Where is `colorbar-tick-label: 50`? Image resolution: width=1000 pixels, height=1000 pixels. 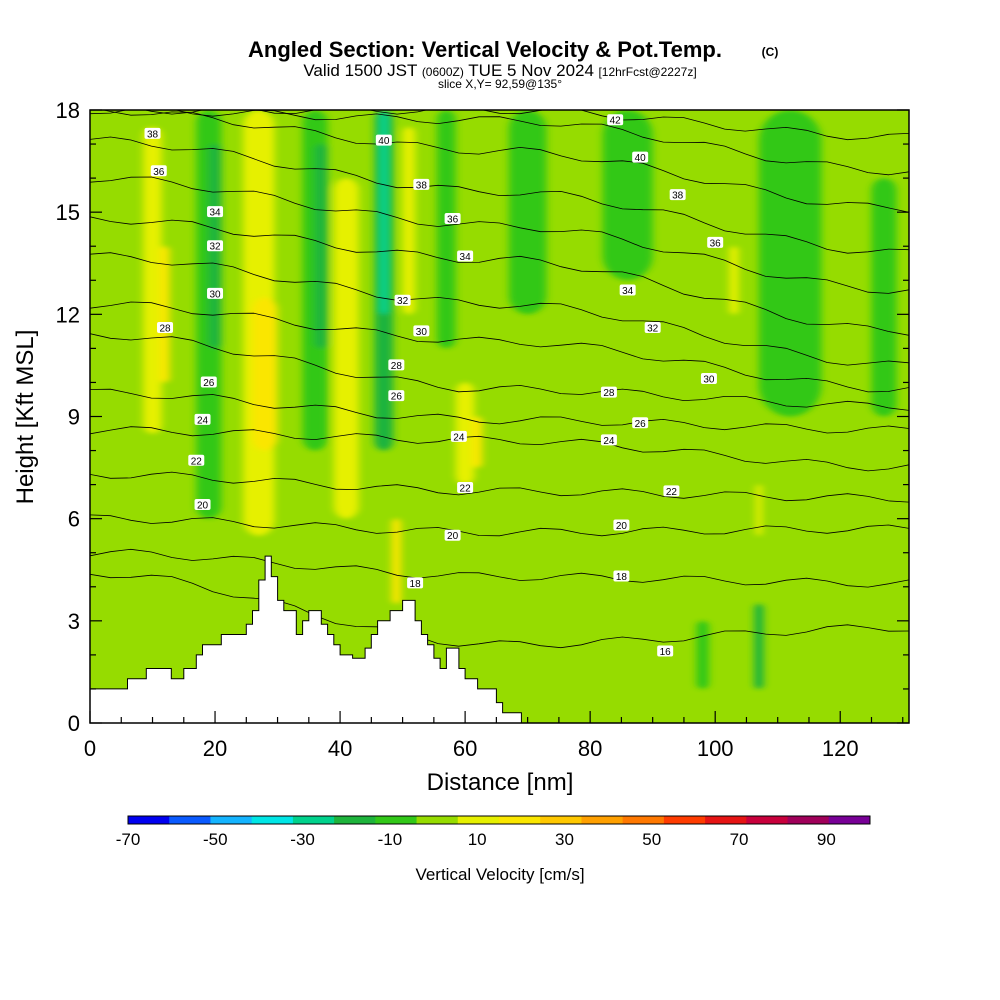 colorbar-tick-label: 50 is located at coordinates (651, 839).